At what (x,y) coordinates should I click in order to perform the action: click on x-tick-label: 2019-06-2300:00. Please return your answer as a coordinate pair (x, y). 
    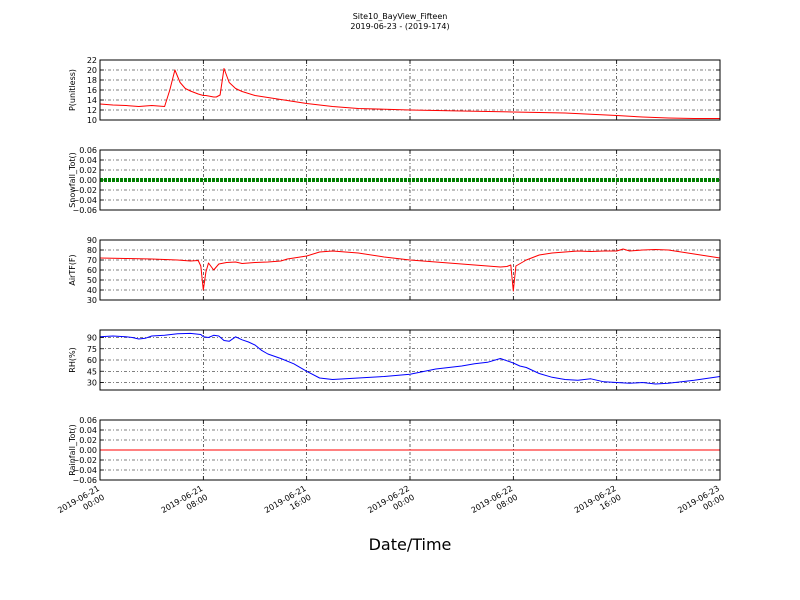
    Looking at the image, I should click on (701, 504).